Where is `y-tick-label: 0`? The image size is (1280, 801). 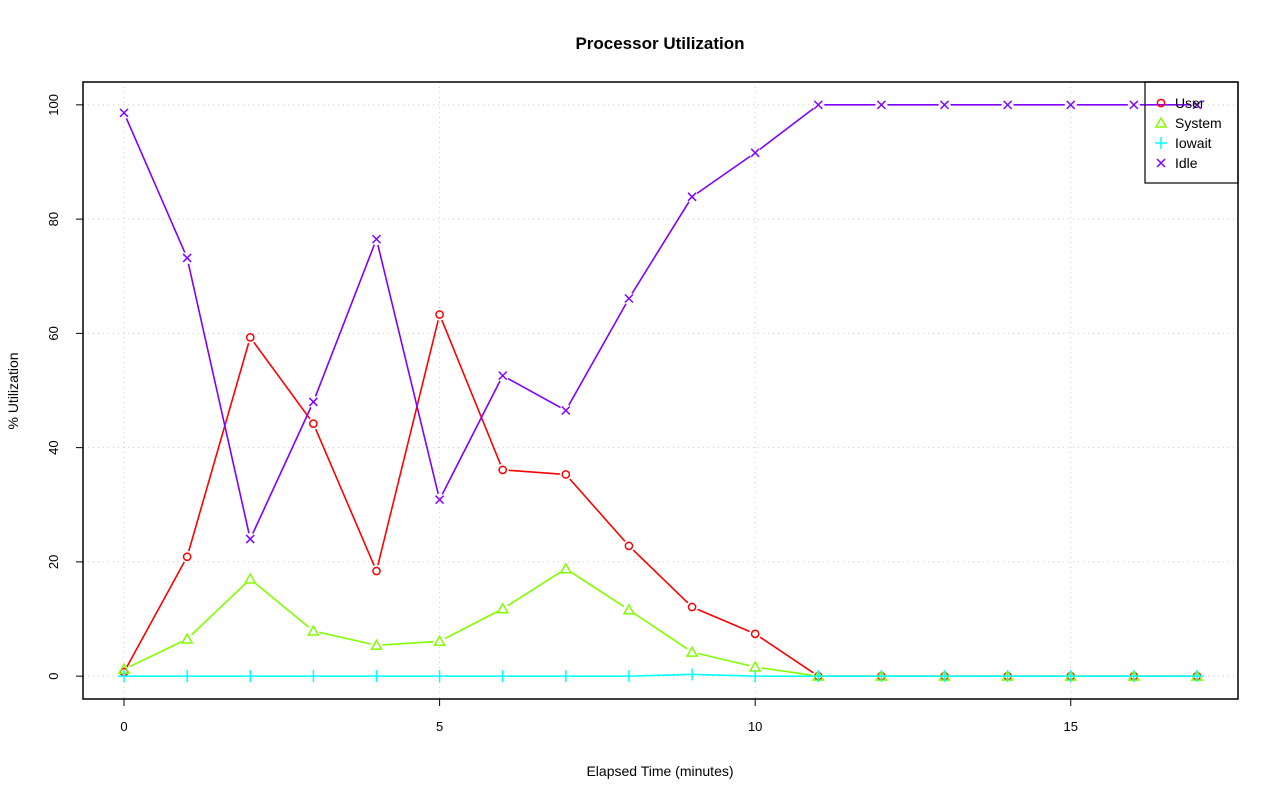
y-tick-label: 0 is located at coordinates (53, 676).